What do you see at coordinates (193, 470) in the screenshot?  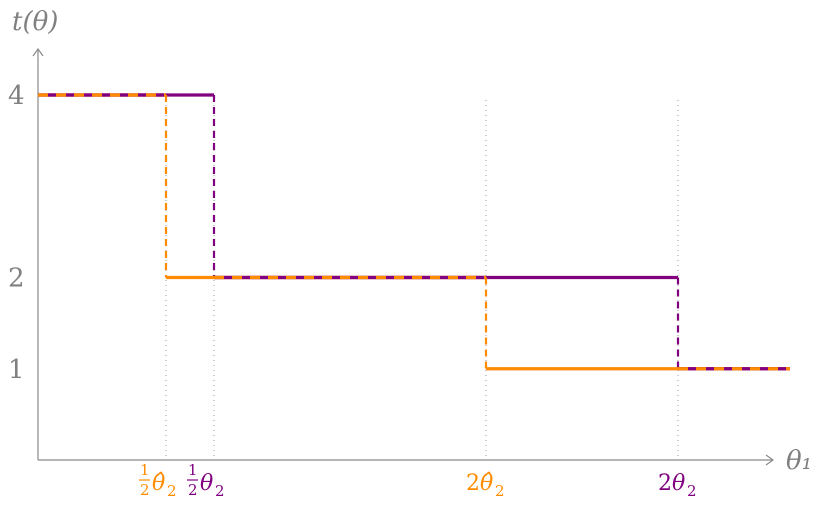 I see `x-tick-frac-num-1: 1` at bounding box center [193, 470].